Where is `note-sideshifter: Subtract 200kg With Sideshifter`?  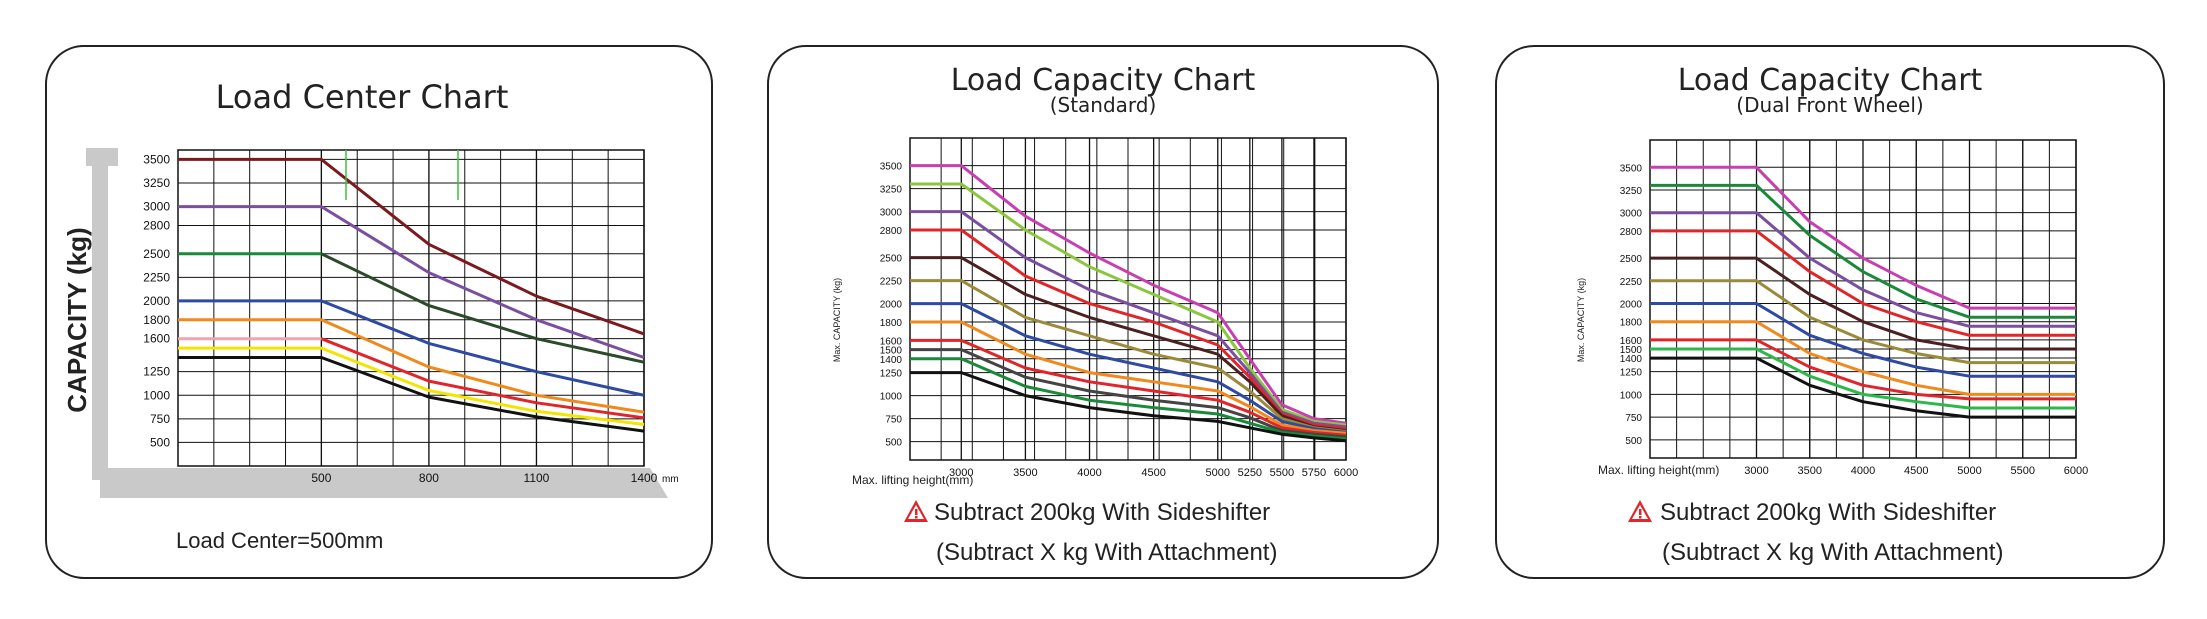 note-sideshifter: Subtract 200kg With Sideshifter is located at coordinates (1828, 512).